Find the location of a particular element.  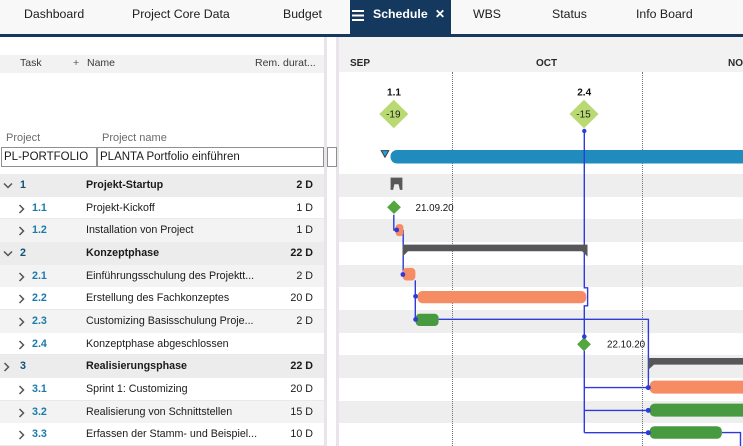

svg-text: 2.4 is located at coordinates (584, 93).